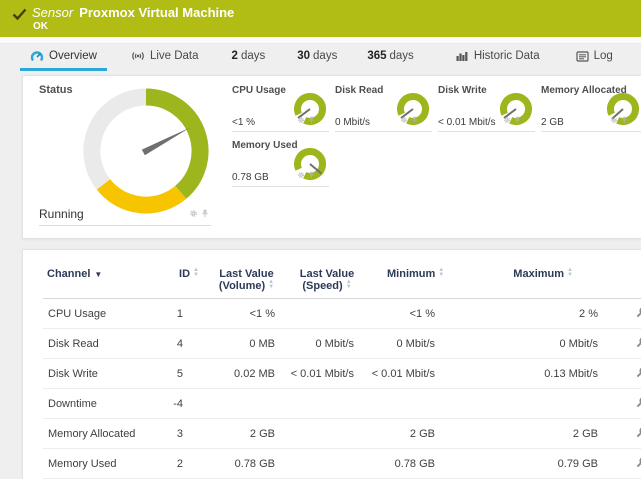 This screenshot has width=641, height=479. Describe the element at coordinates (174, 56) in the screenshot. I see `tab-label: Live Data` at that location.